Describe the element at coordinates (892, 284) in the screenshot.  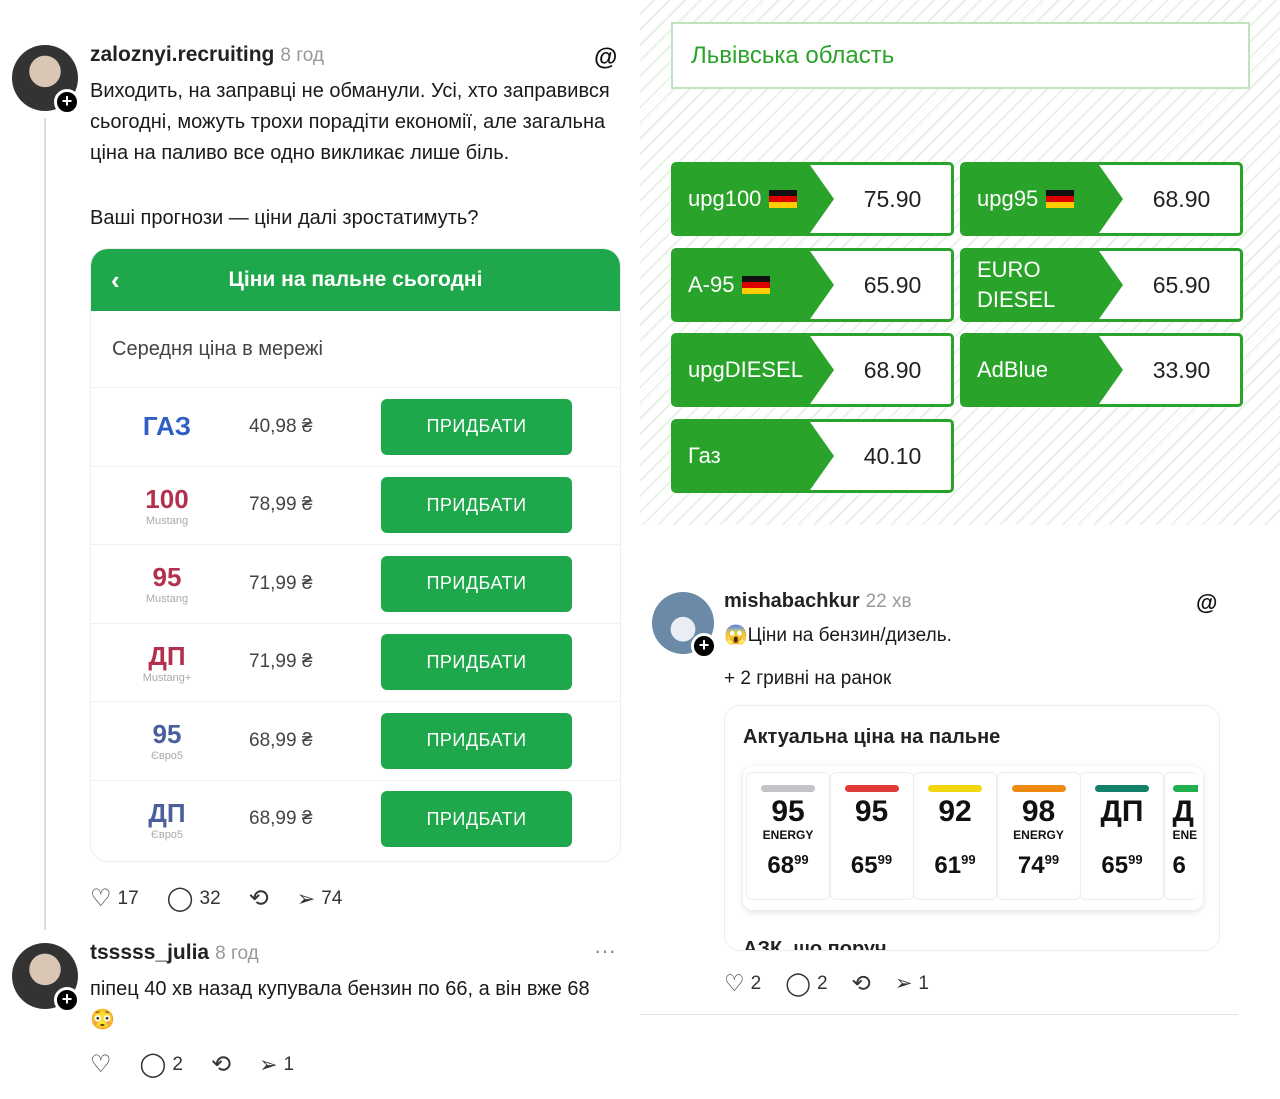
I see `fuel-price: 65.90` at that location.